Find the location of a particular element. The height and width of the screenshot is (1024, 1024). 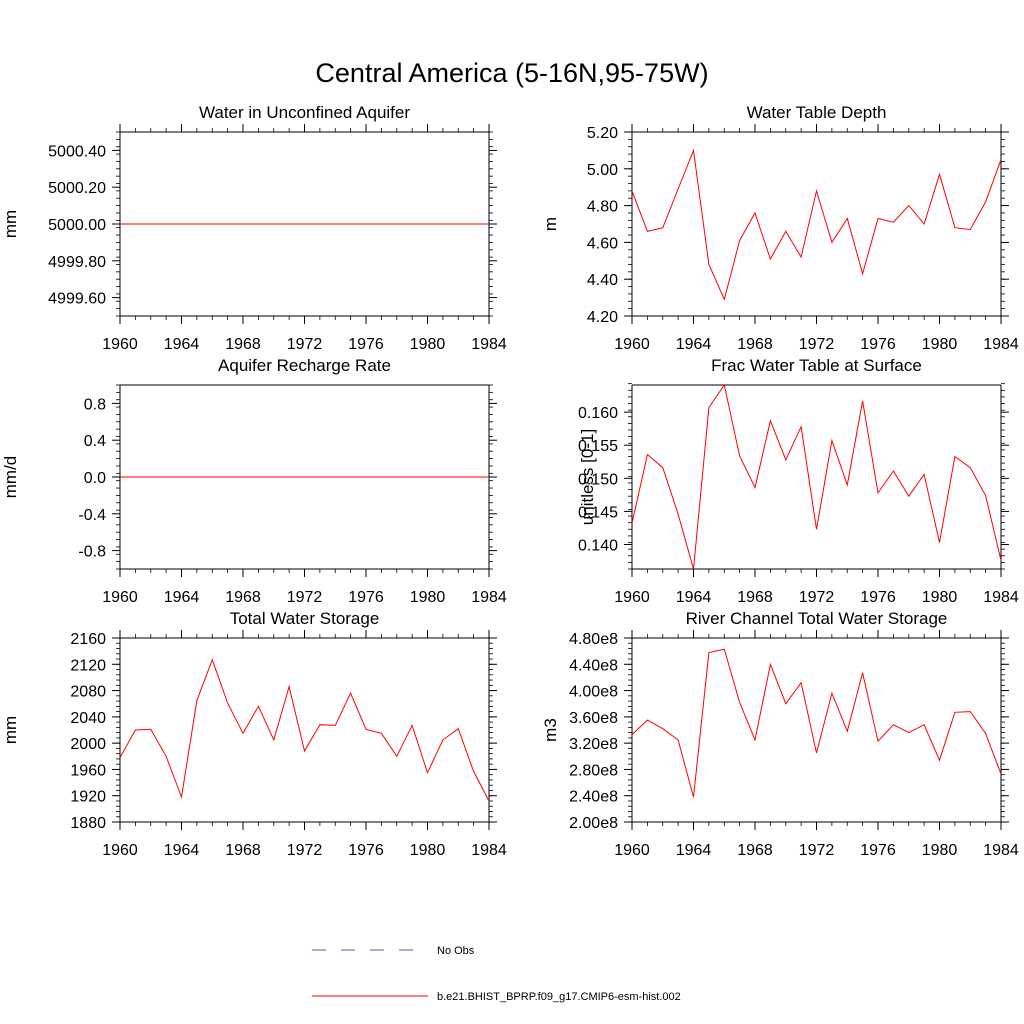

panel-title: Water Table Depth is located at coordinates (817, 112).